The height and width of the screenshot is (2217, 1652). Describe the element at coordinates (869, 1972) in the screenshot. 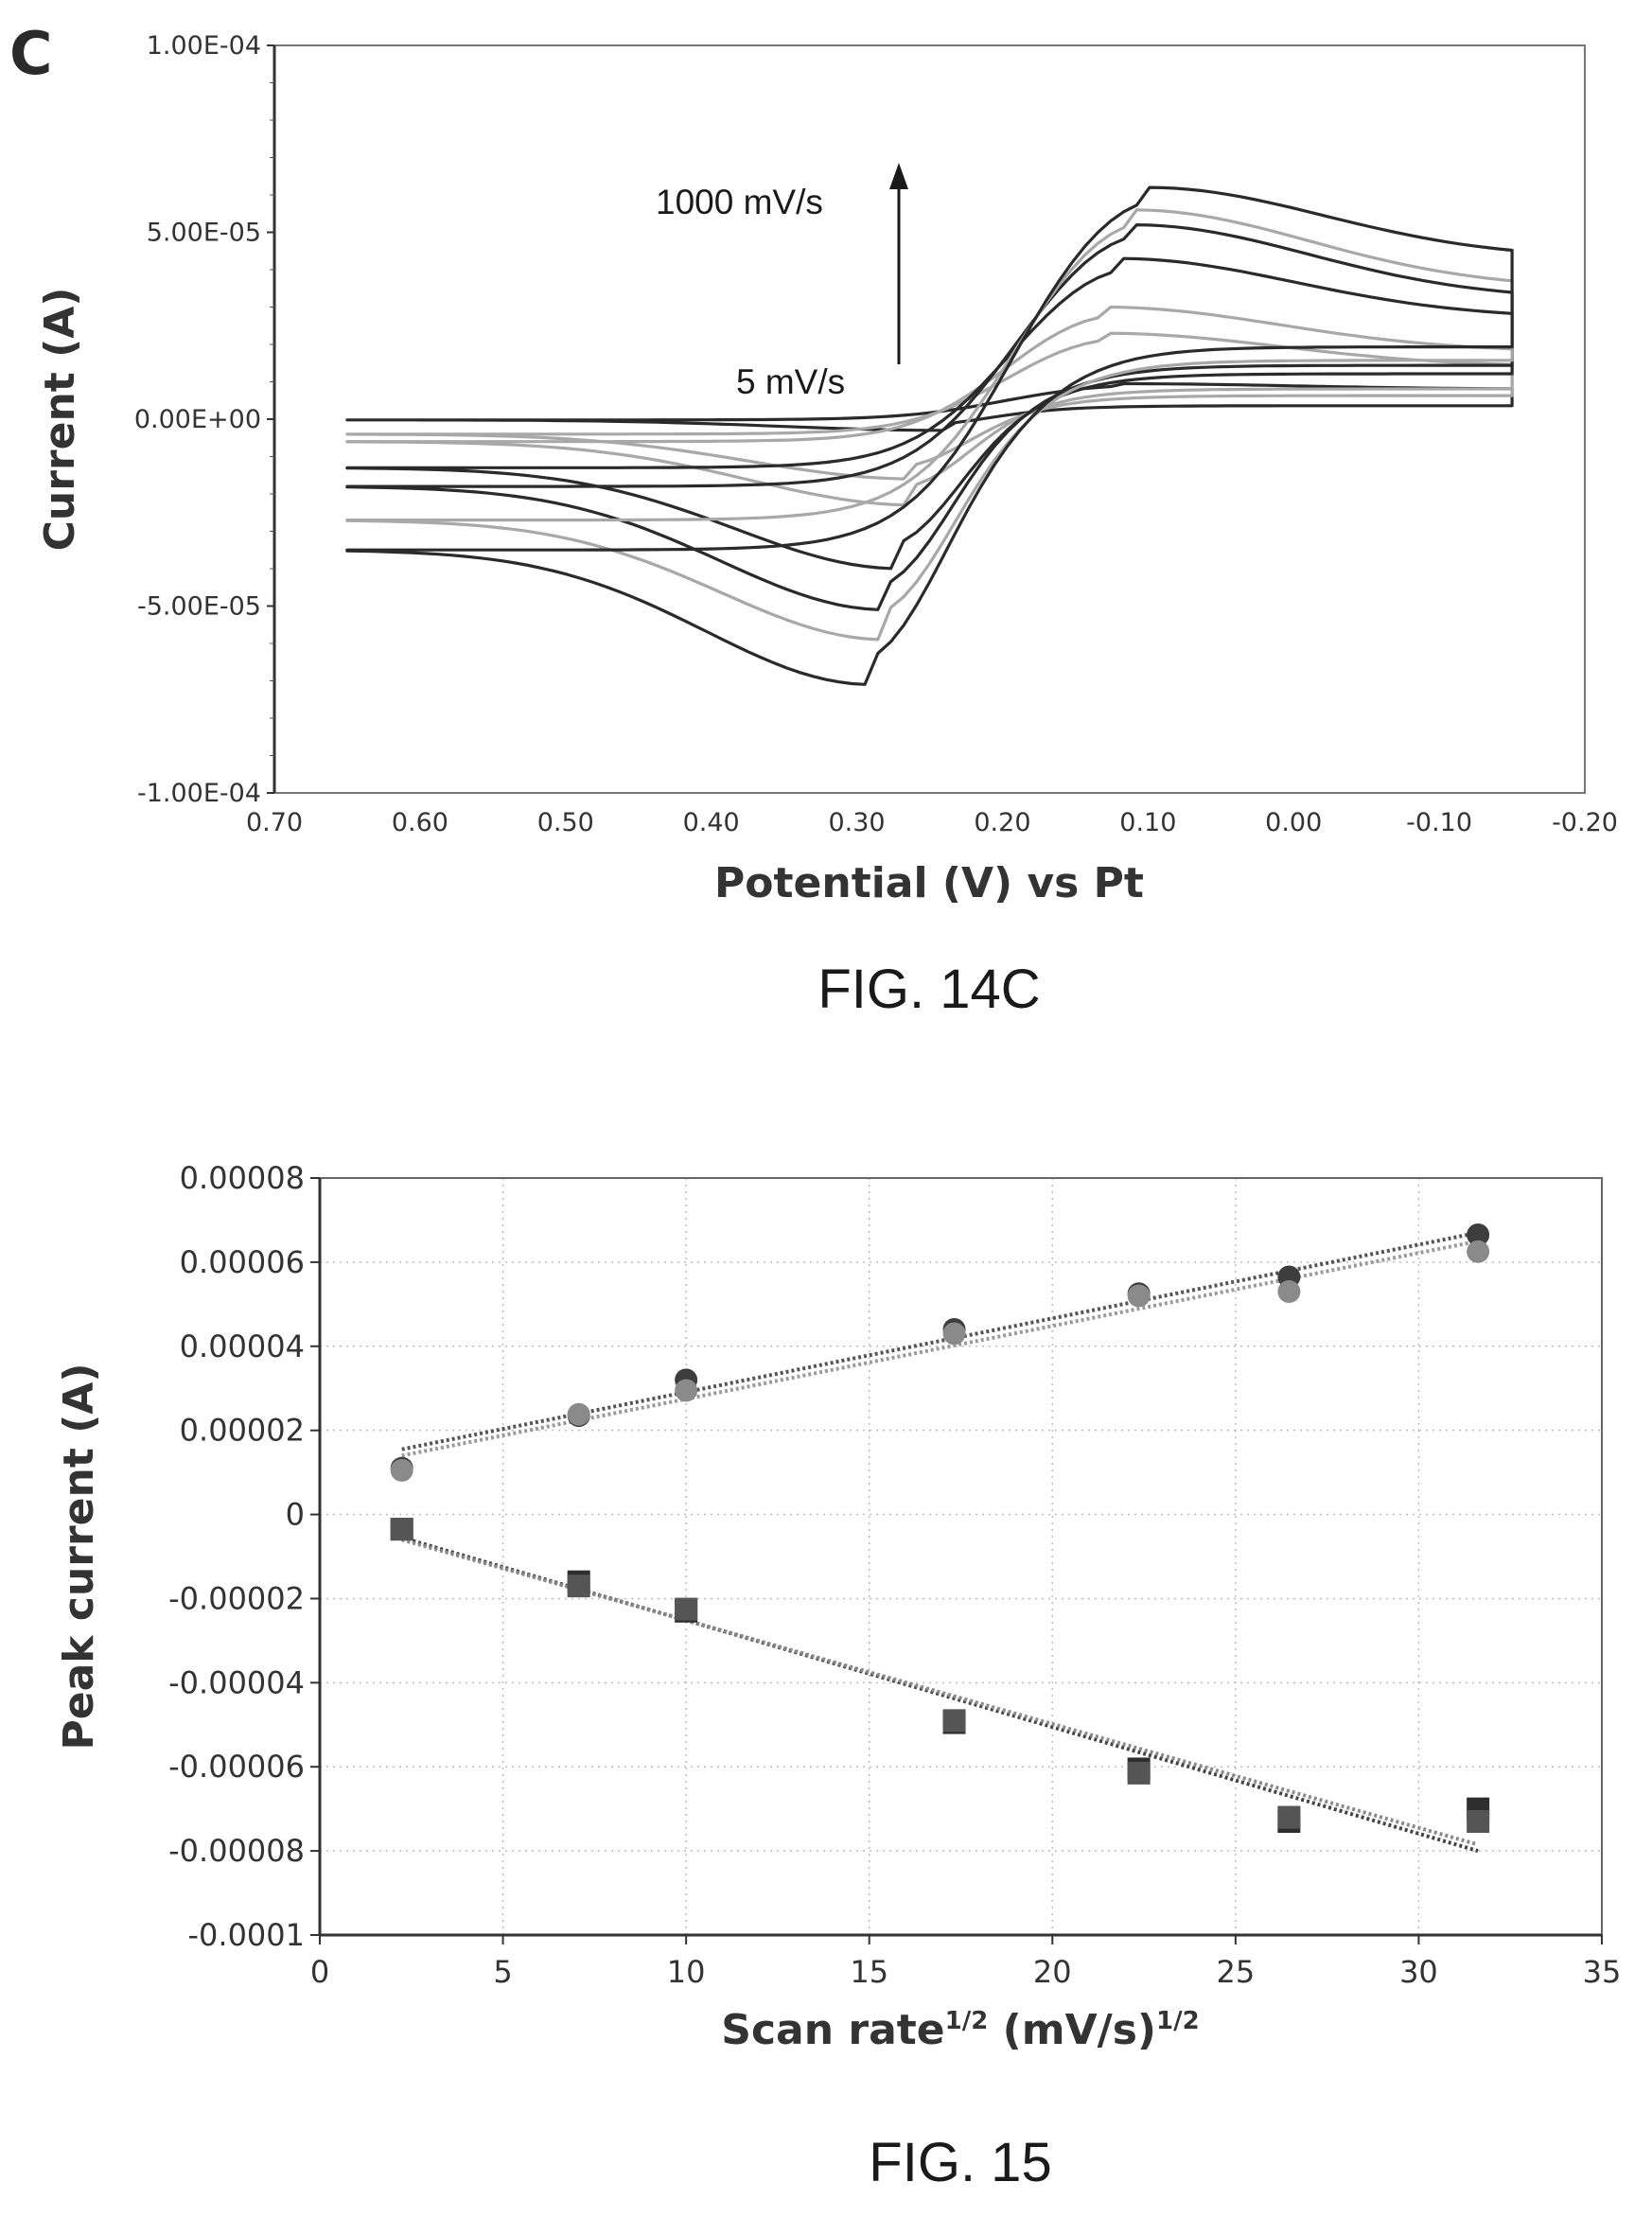

I see `x-tick-label: 15` at that location.